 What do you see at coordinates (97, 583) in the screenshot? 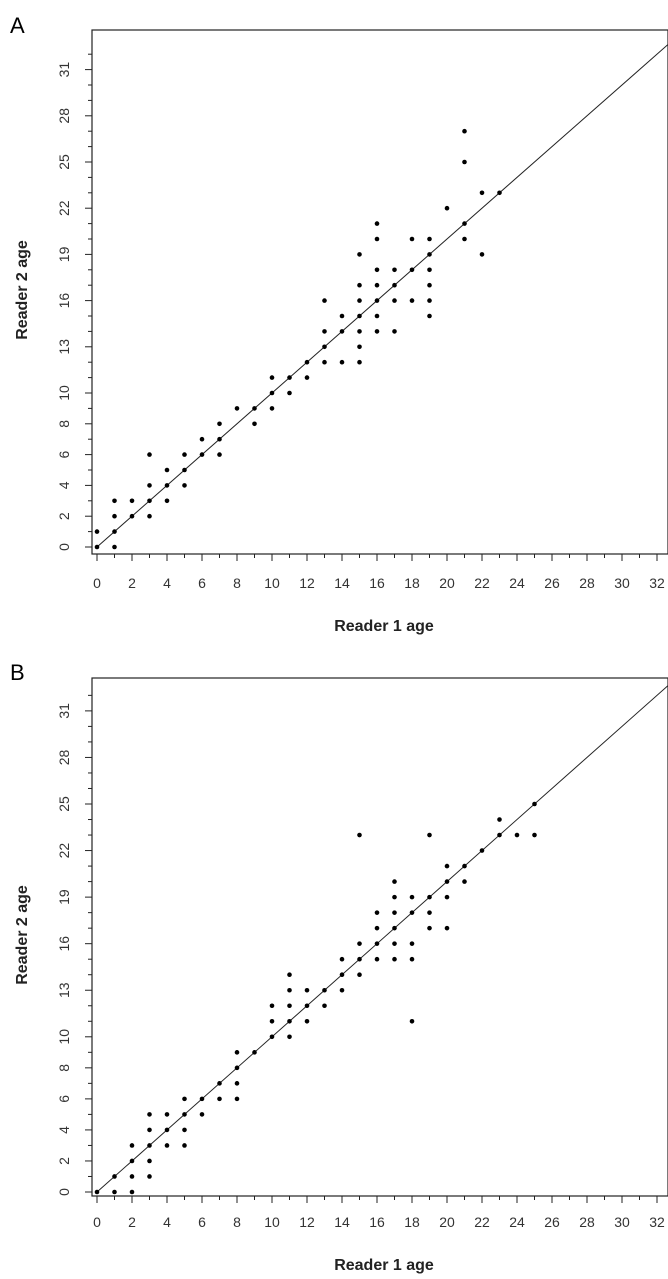
I see `x-tick-label-a-0: 0` at bounding box center [97, 583].